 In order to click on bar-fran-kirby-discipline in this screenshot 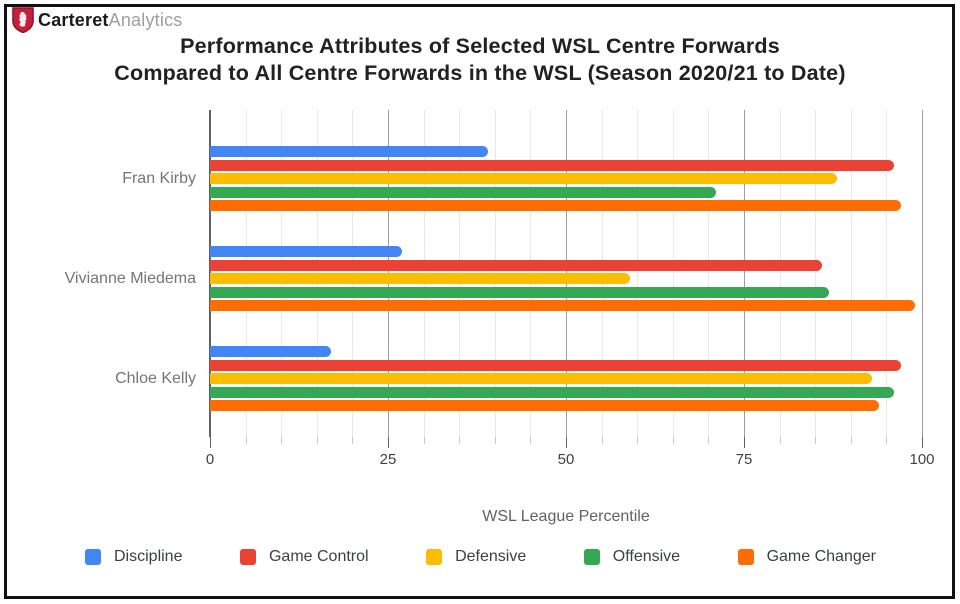, I will do `click(349, 151)`.